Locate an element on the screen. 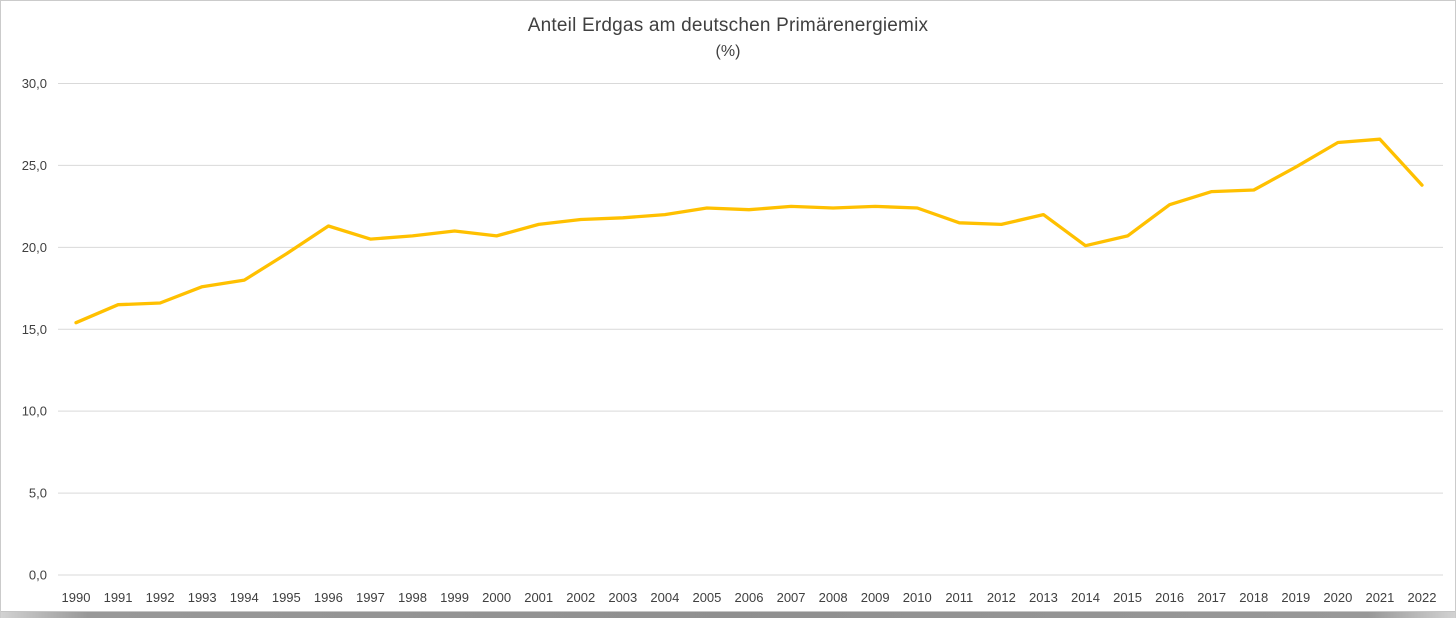  x-tick-label: 1990 is located at coordinates (76, 597).